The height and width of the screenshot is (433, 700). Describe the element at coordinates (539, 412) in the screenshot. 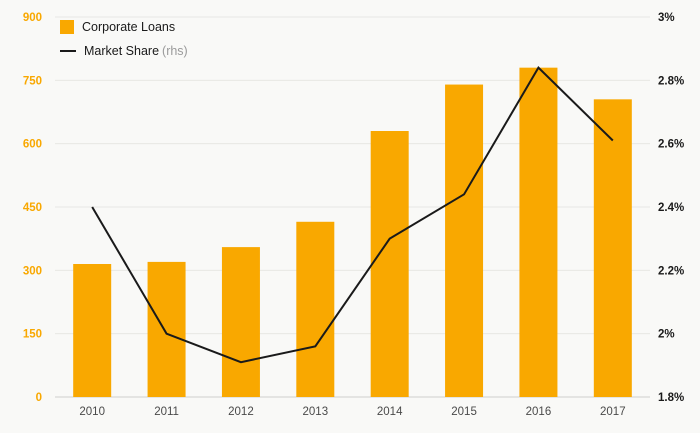

I see `x-axis-tick-label: 2016` at that location.